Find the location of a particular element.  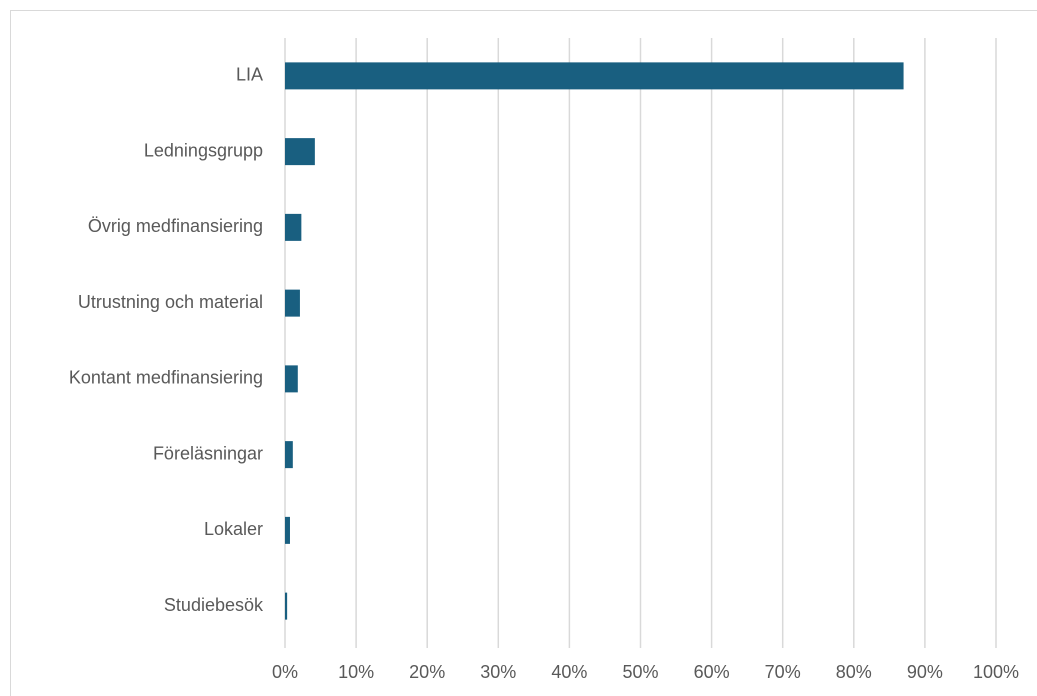

x-tick-label: 90% is located at coordinates (925, 672).